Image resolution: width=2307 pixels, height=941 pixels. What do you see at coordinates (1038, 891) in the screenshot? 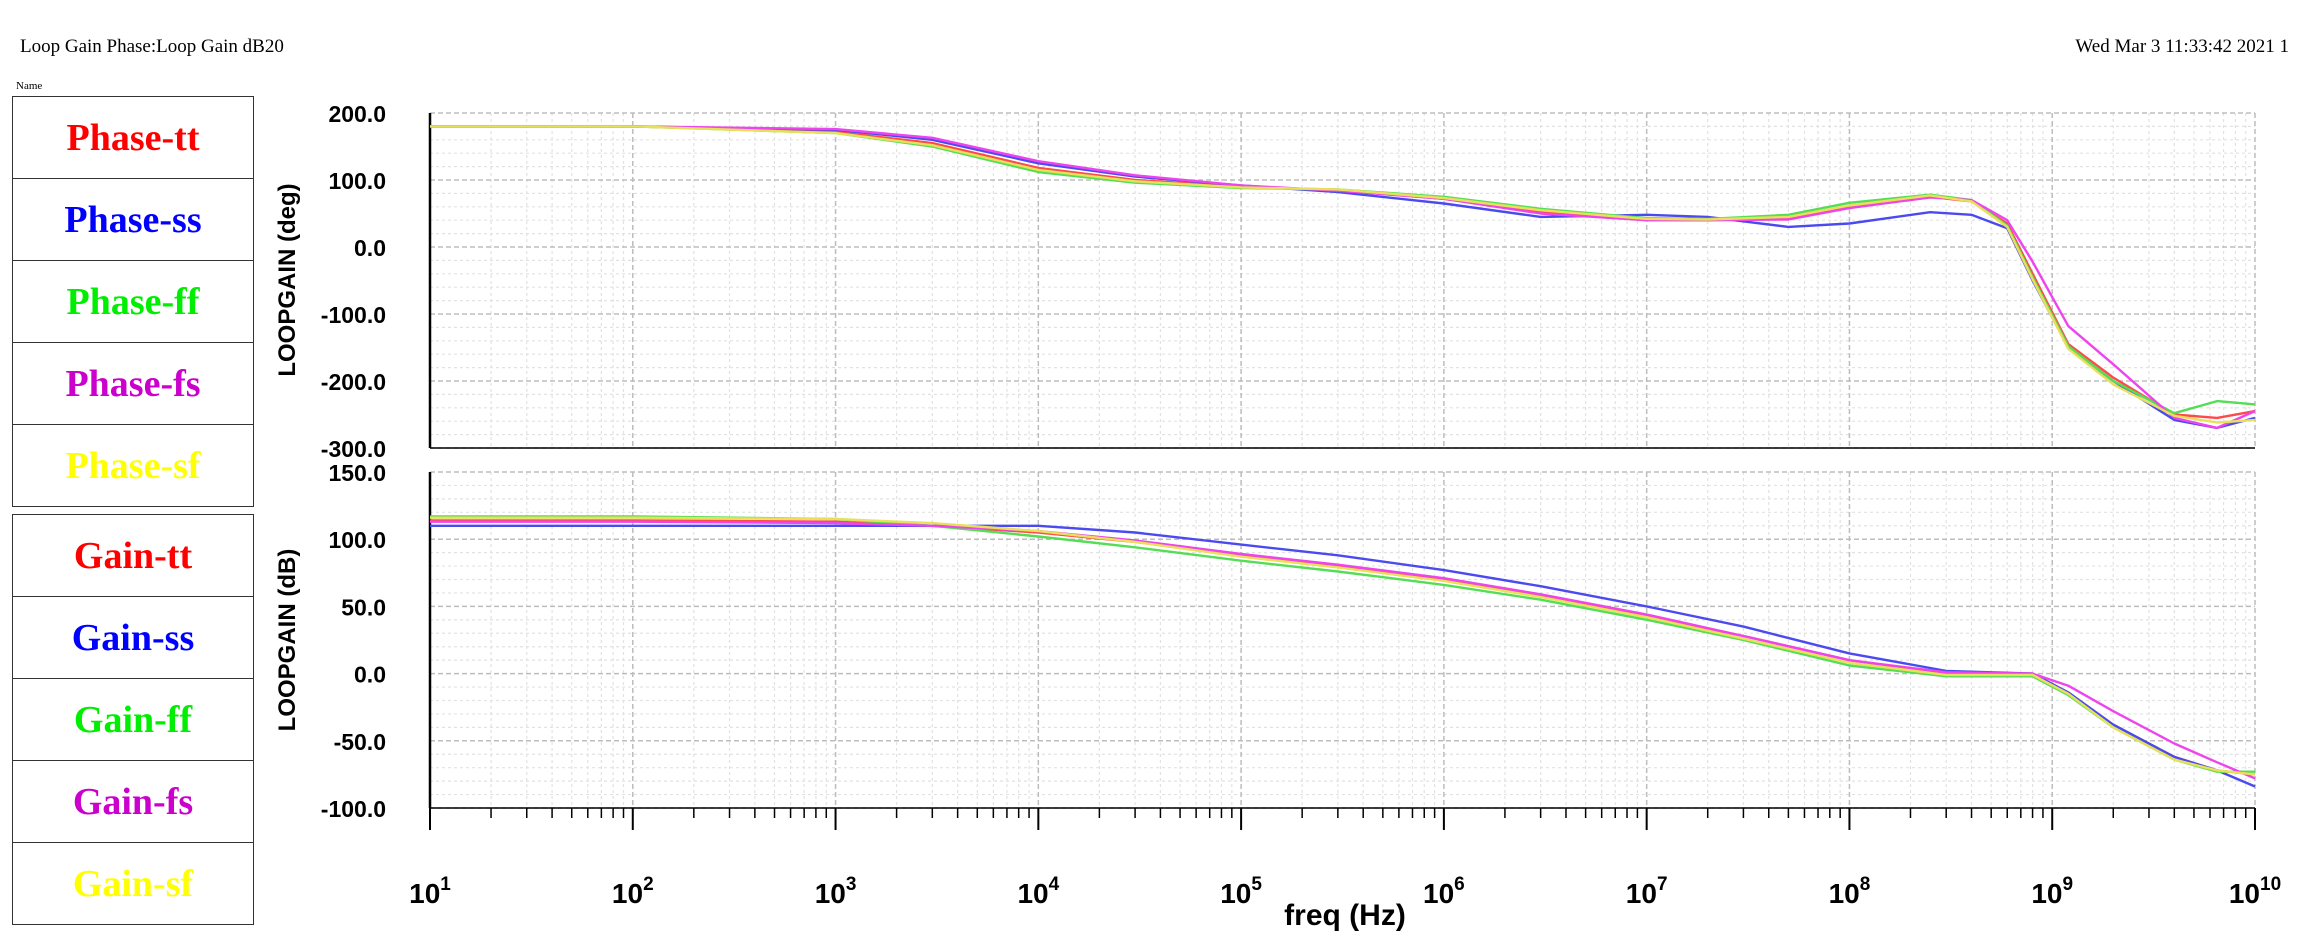
I see `x-tick-label: 10⁴` at bounding box center [1038, 891].